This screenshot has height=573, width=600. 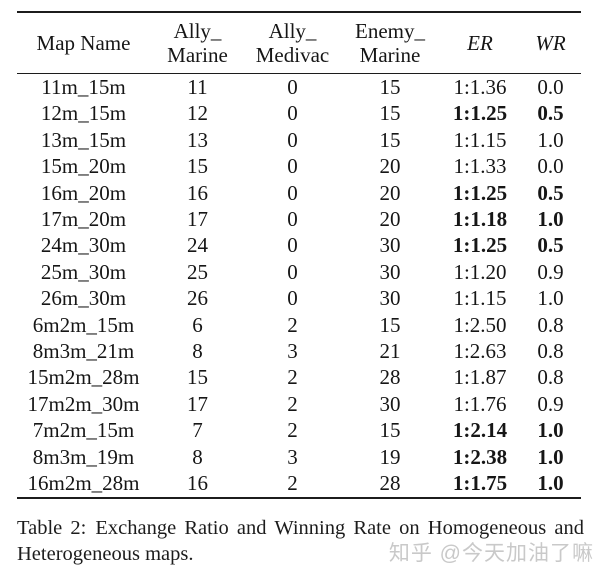 I want to click on cell-enemy-marine: 19, so click(x=390, y=456).